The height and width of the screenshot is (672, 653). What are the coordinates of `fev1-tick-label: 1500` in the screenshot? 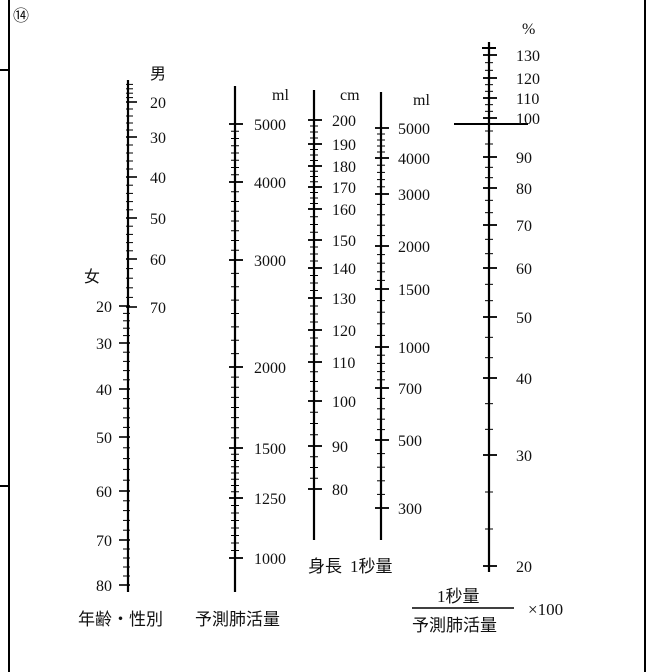 It's located at (414, 290).